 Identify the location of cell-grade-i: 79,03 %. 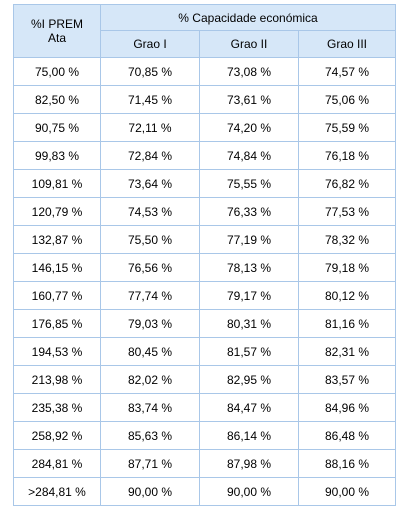
(150, 323).